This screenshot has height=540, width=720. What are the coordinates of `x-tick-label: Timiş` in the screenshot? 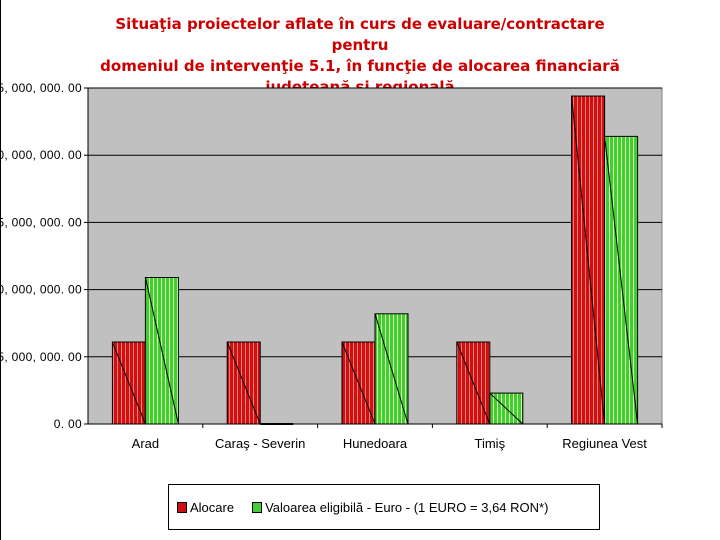 It's located at (490, 443).